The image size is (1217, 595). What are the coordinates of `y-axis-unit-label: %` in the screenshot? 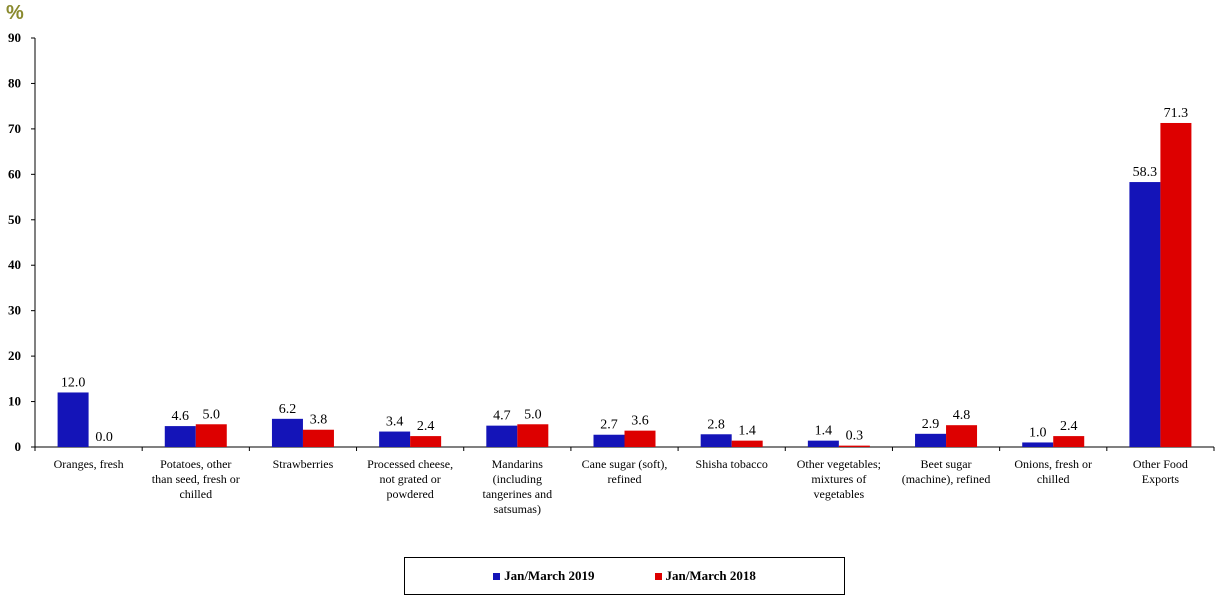 It's located at (15, 13).